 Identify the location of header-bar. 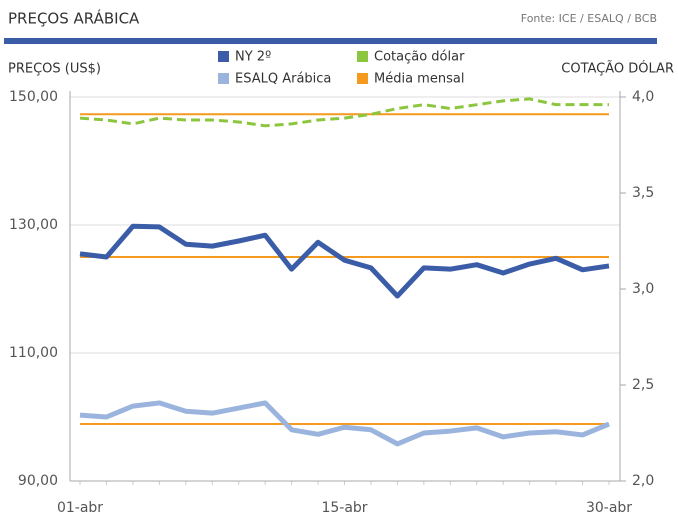
(330, 41).